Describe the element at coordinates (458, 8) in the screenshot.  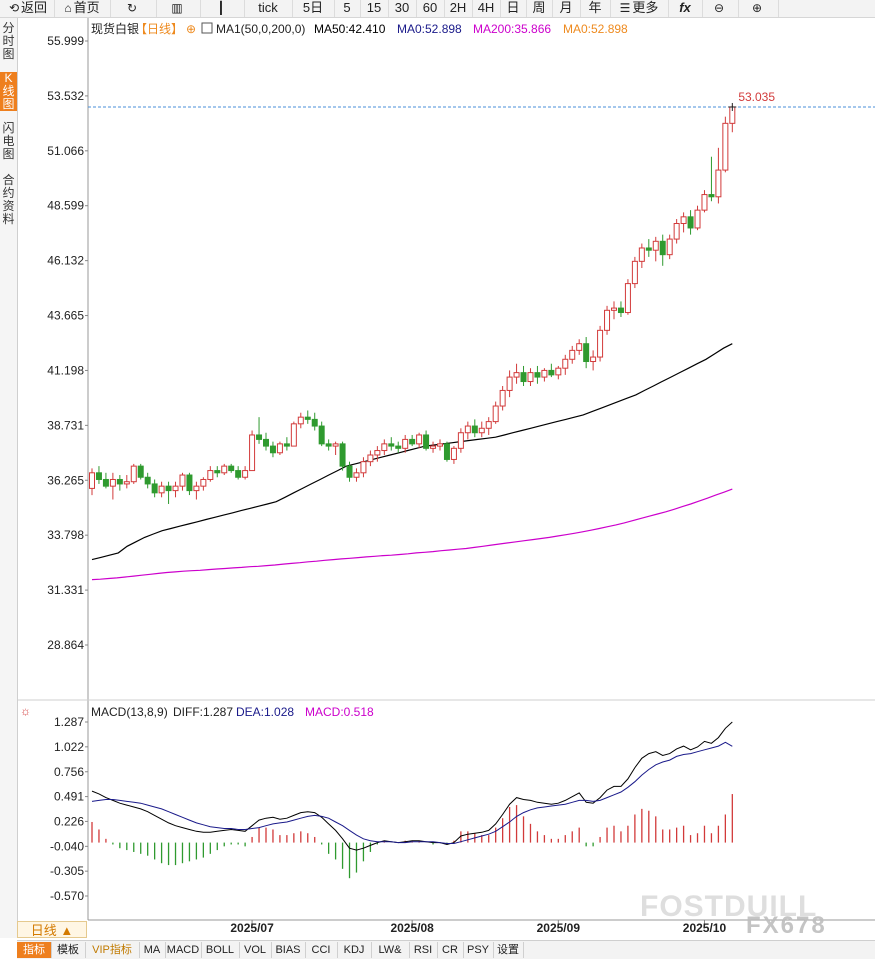
I see `period-2H-button: 2H` at that location.